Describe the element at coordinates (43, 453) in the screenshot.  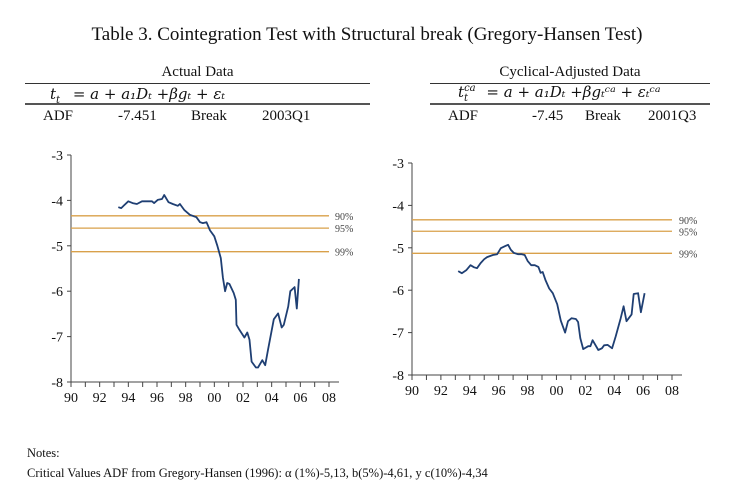
I see `notes-heading: Notes:` at that location.